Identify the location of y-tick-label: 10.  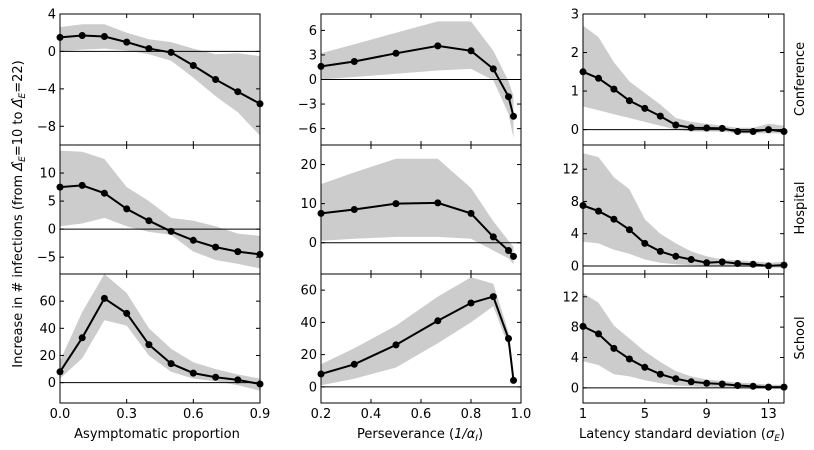
(308, 204).